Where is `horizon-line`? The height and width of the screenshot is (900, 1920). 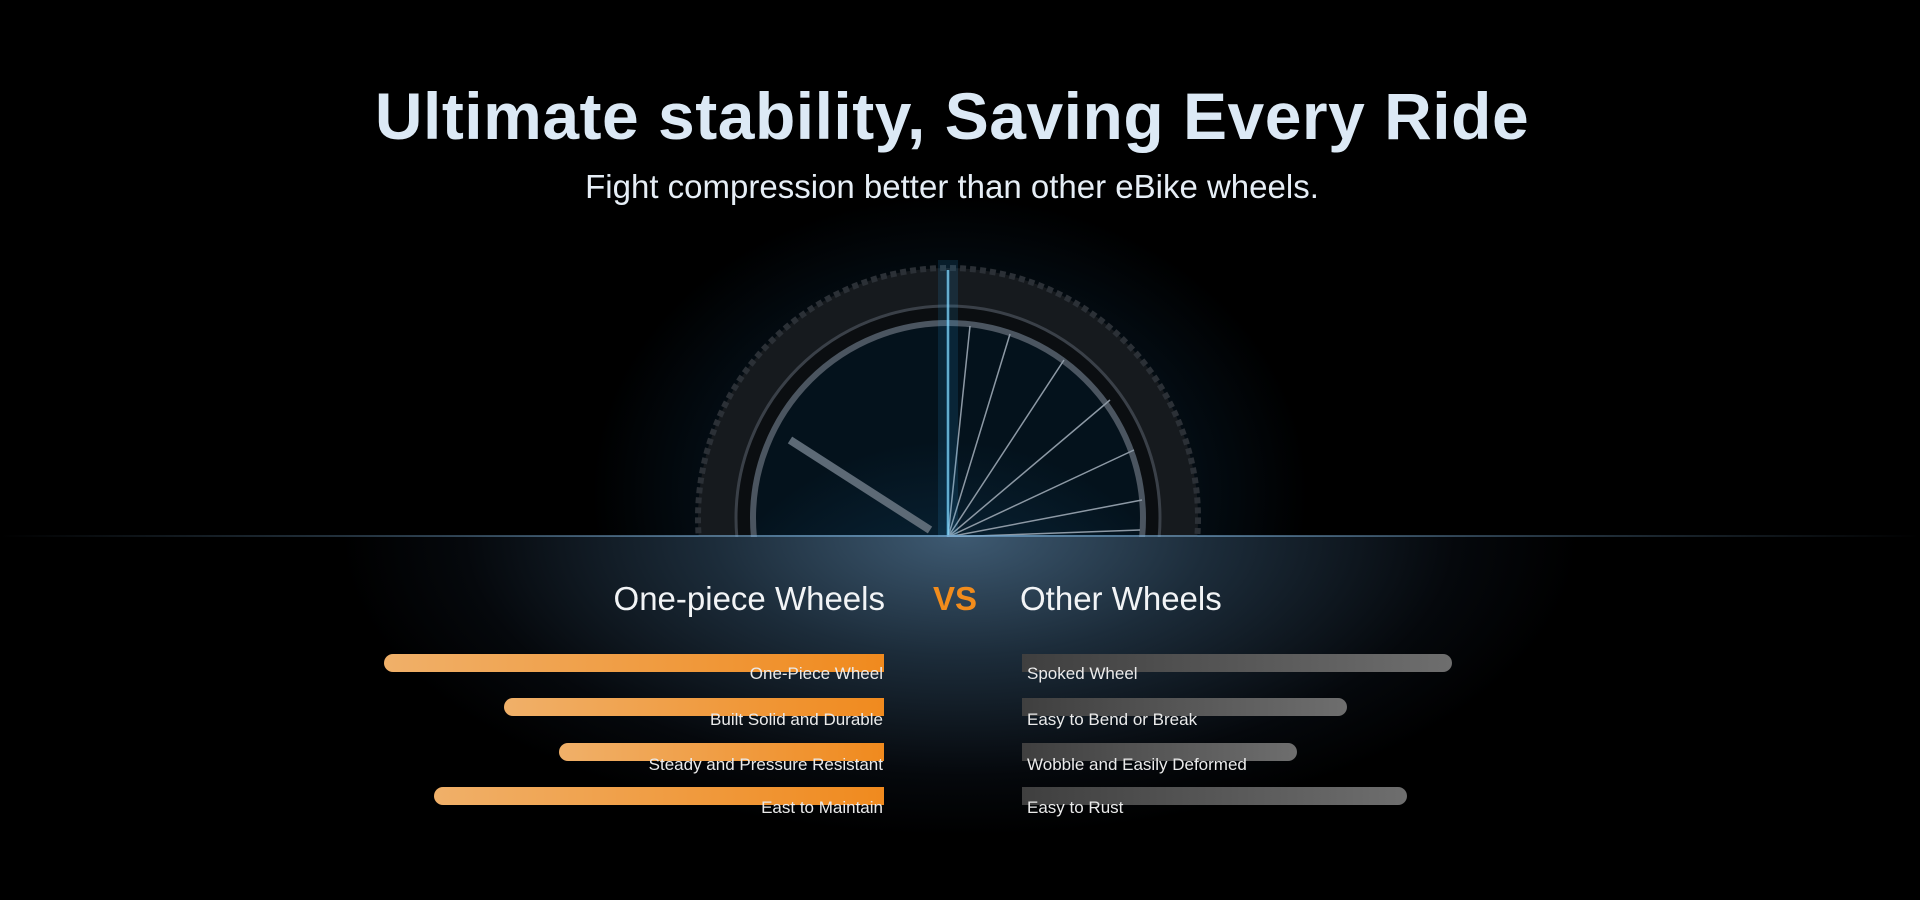
horizon-line is located at coordinates (960, 536).